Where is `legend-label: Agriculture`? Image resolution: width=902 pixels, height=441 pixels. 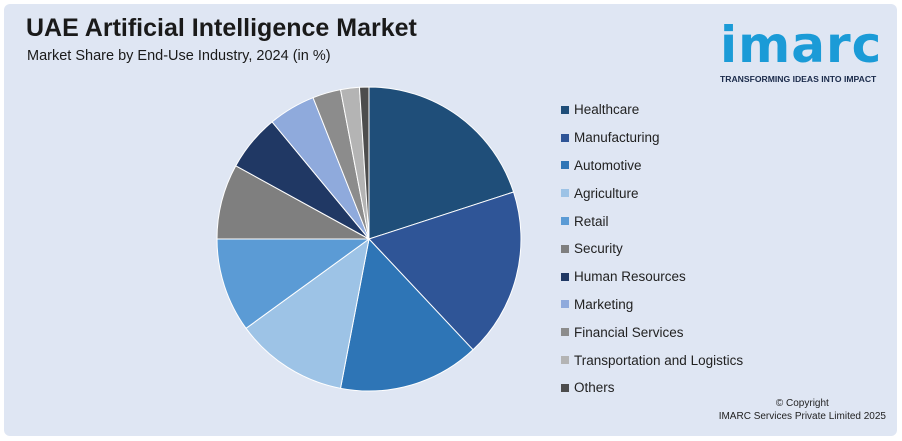
legend-label: Agriculture is located at coordinates (606, 193).